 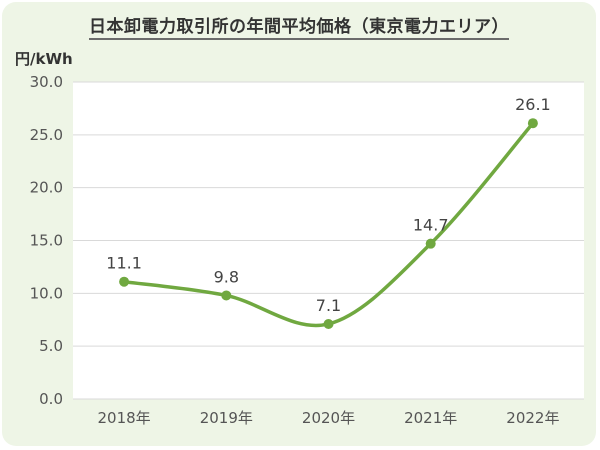 I want to click on y-tick-label: 0.0, so click(x=51, y=399).